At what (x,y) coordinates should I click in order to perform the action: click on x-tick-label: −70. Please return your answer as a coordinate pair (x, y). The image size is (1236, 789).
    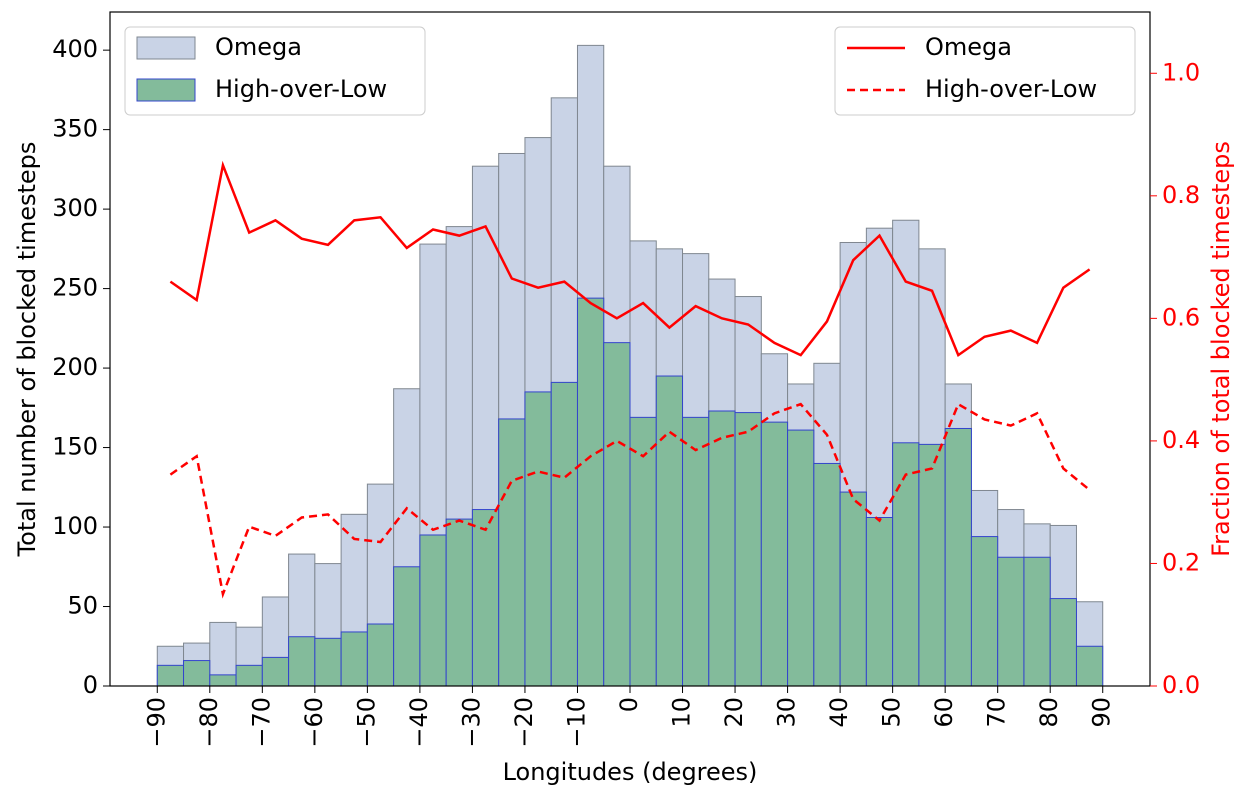
    Looking at the image, I should click on (261, 722).